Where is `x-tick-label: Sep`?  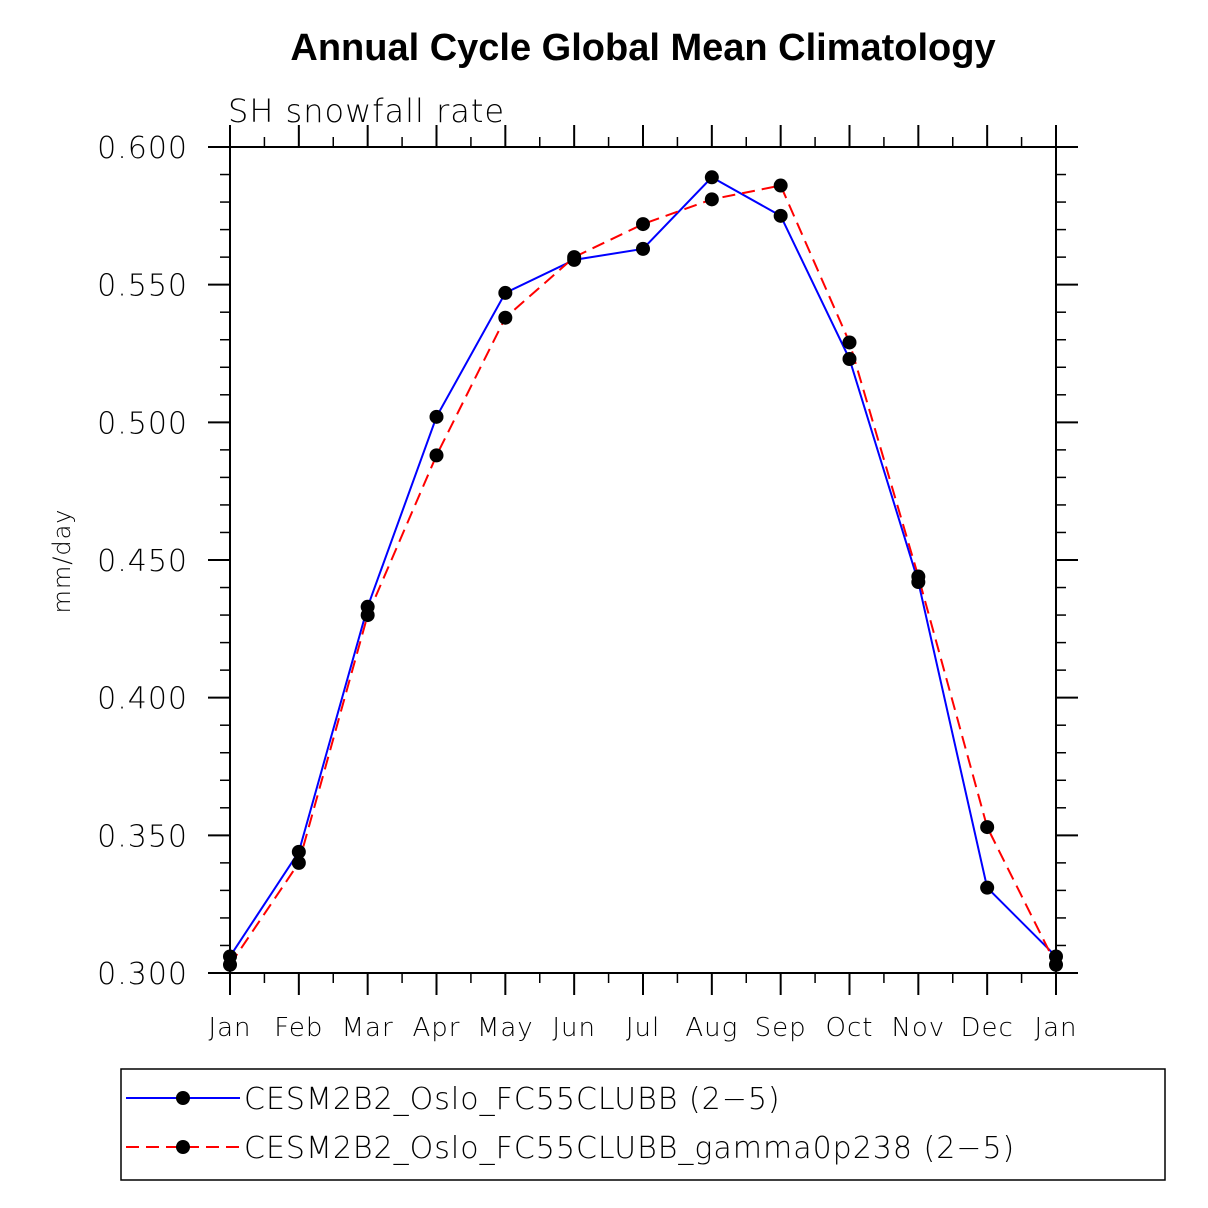
x-tick-label: Sep is located at coordinates (781, 1028).